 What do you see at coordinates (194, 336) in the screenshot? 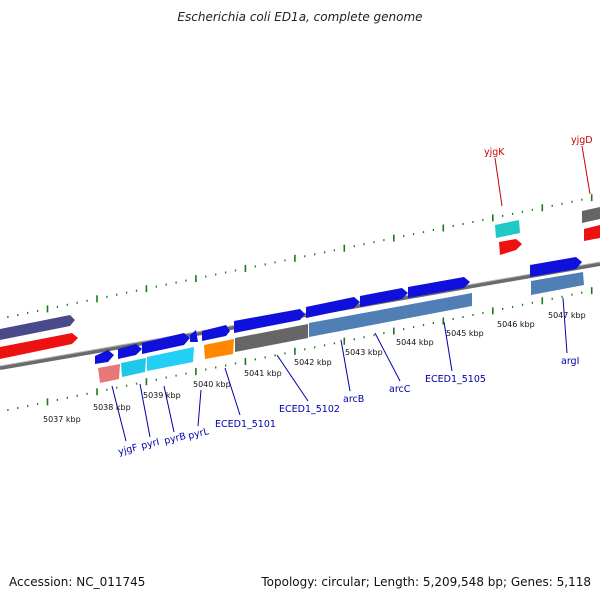
I see `cds-pyrL` at bounding box center [194, 336].